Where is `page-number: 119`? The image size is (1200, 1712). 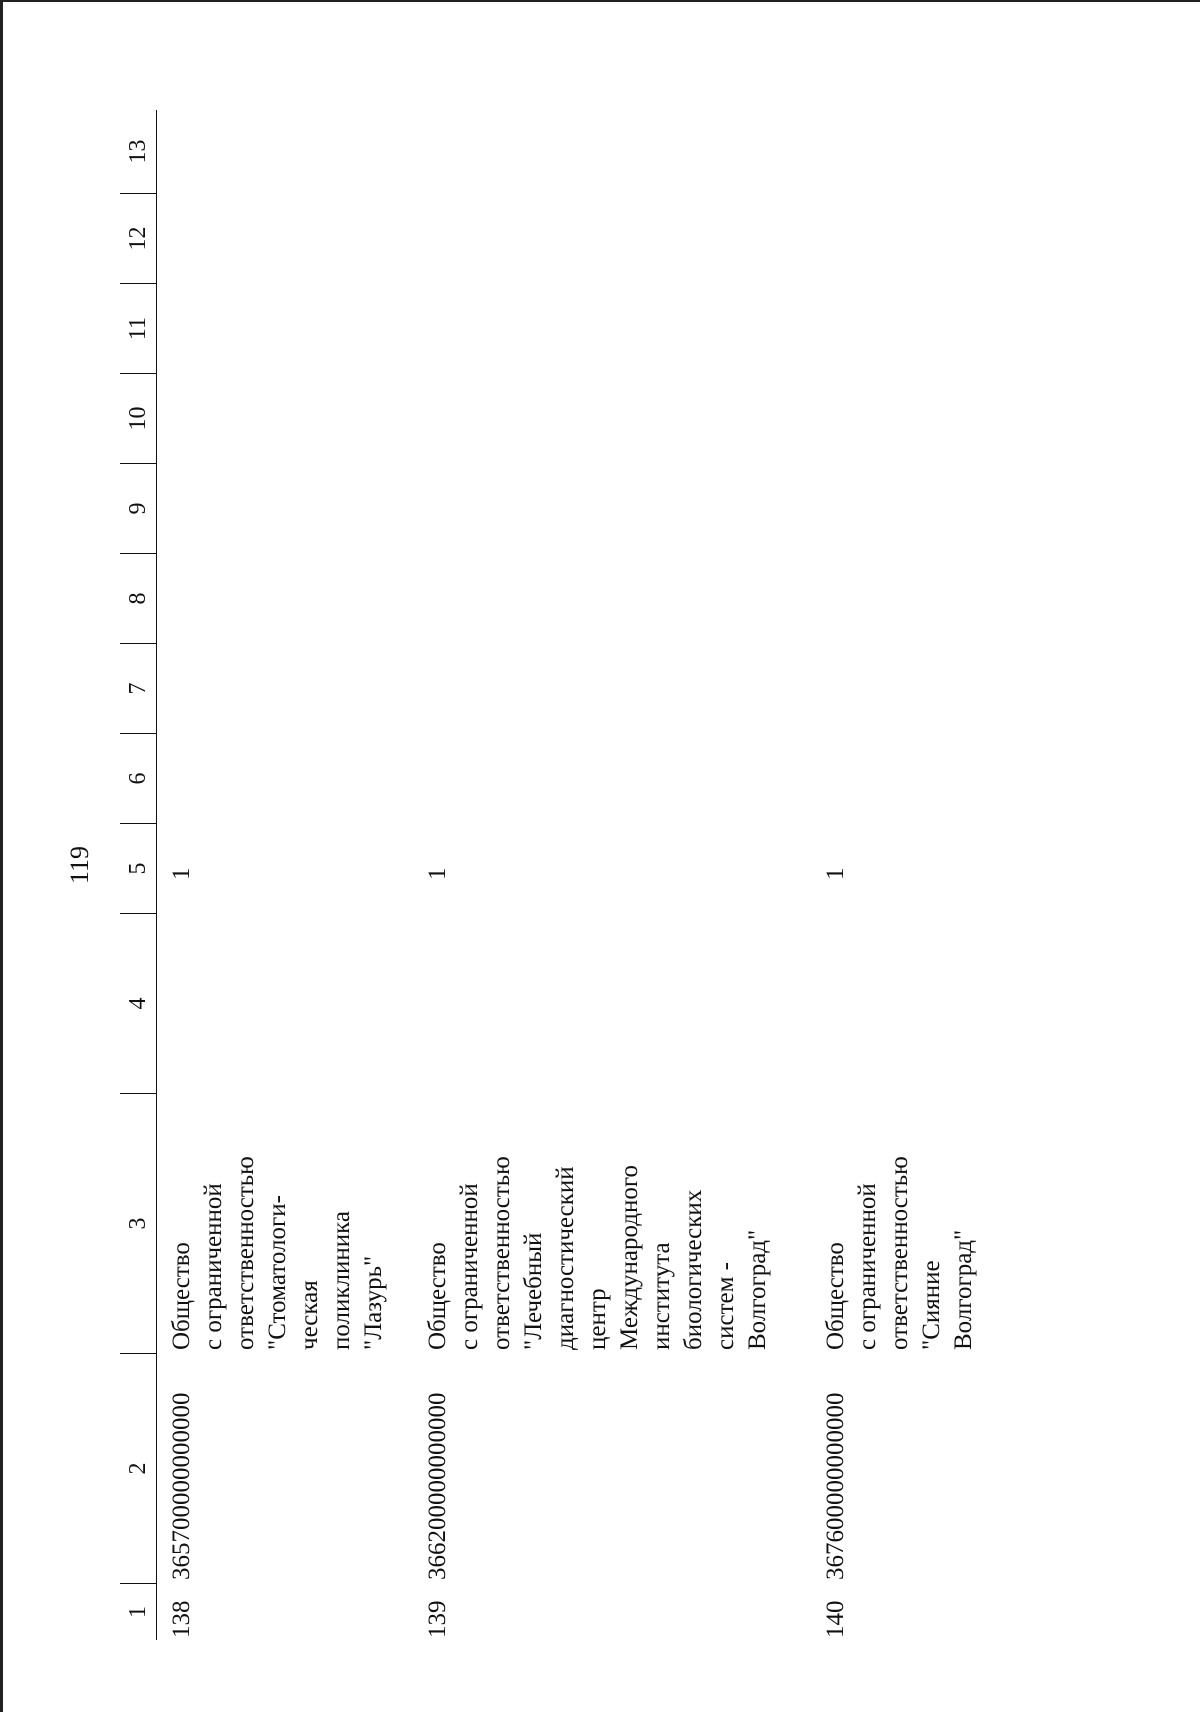
page-number: 119 is located at coordinates (79, 865).